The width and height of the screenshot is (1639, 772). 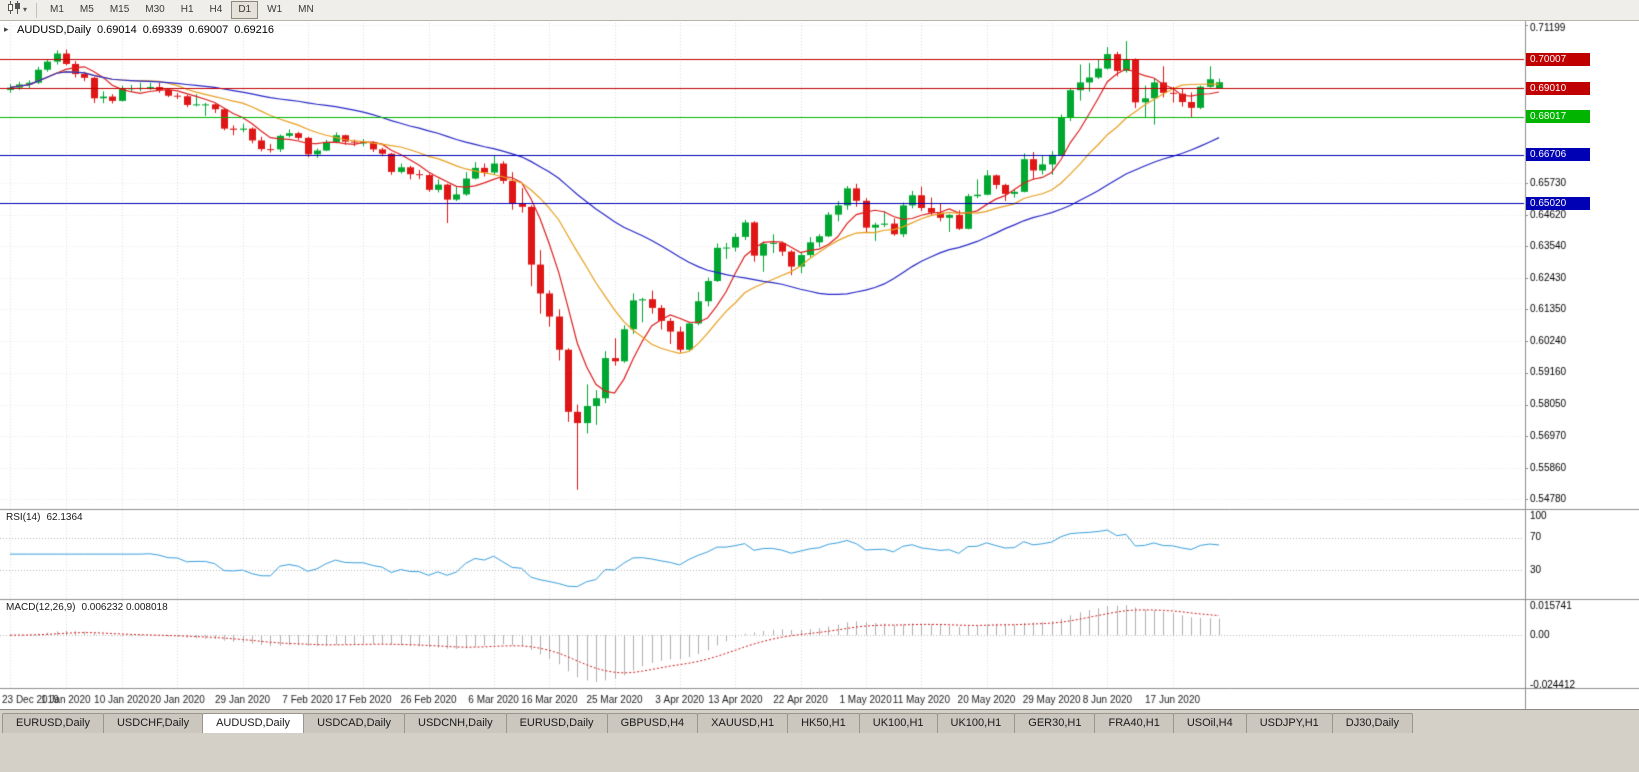 I want to click on chart-style-button: ▾, so click(x=17, y=10).